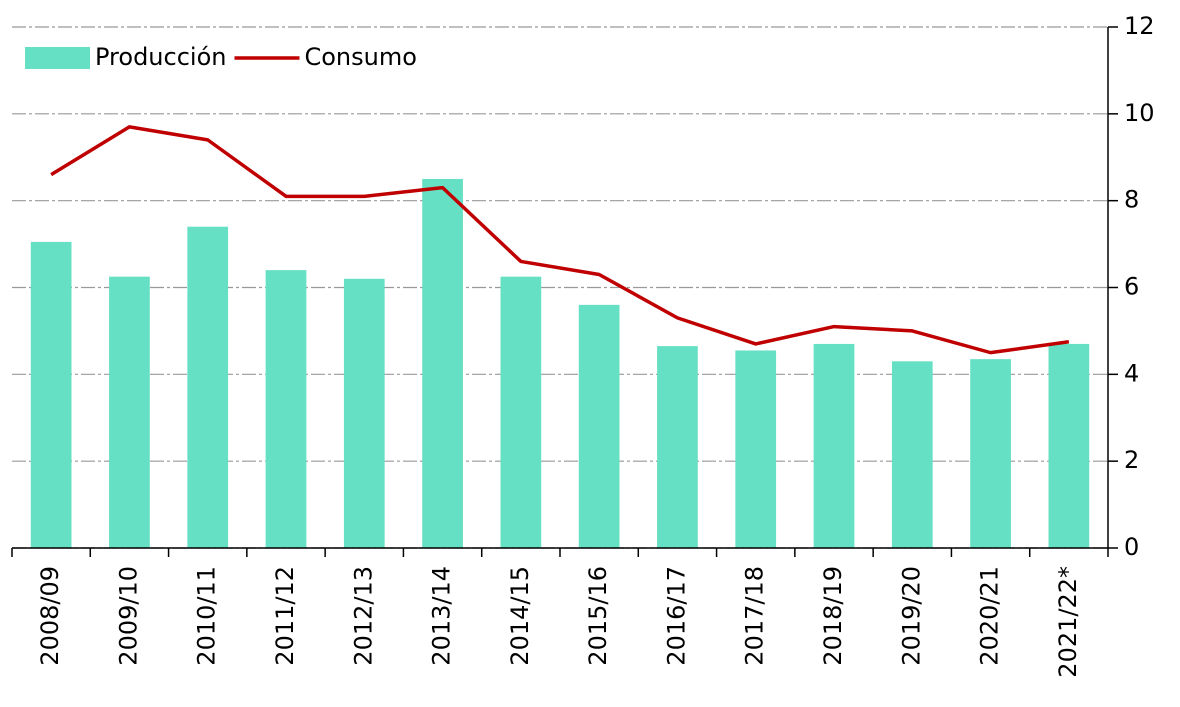 The image size is (1180, 707). Describe the element at coordinates (1131, 373) in the screenshot. I see `y-tick-label: 4` at that location.